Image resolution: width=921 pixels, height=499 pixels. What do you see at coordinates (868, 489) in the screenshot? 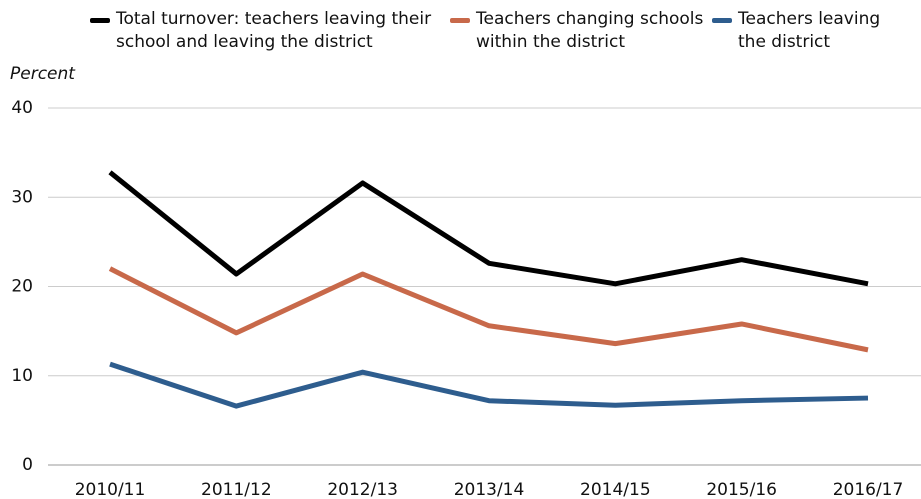
I see `x-tick-label: 2016/17` at bounding box center [868, 489].